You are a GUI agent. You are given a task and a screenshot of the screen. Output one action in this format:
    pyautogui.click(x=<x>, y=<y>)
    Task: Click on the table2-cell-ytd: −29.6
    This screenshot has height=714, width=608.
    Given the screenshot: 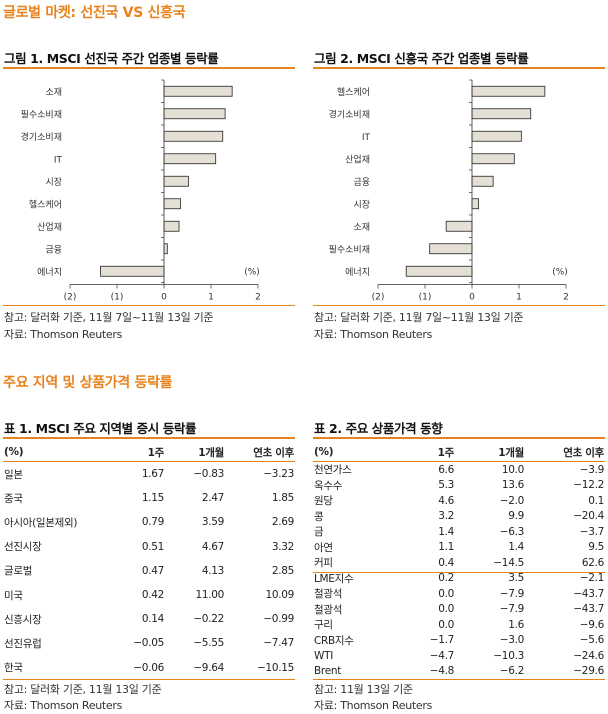 What is the action you would take?
    pyautogui.click(x=588, y=671)
    